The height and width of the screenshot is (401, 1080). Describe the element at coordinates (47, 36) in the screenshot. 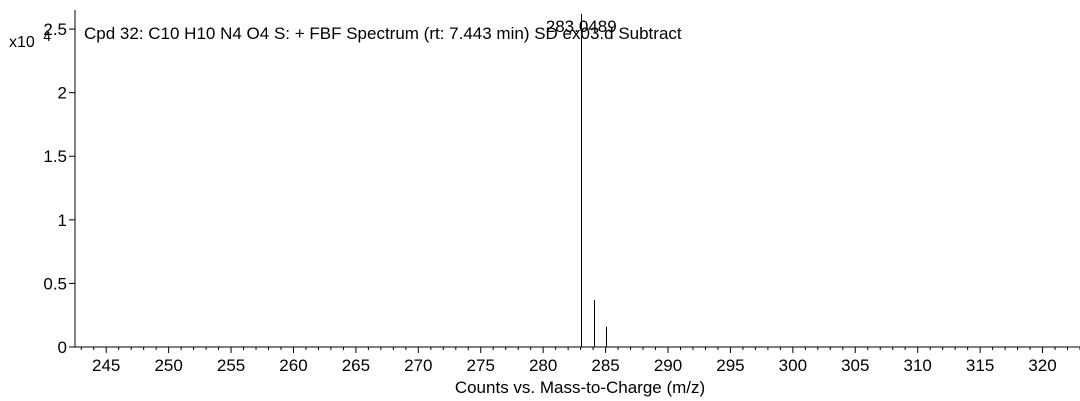

I see `y-multiplier-exponent: 4` at that location.